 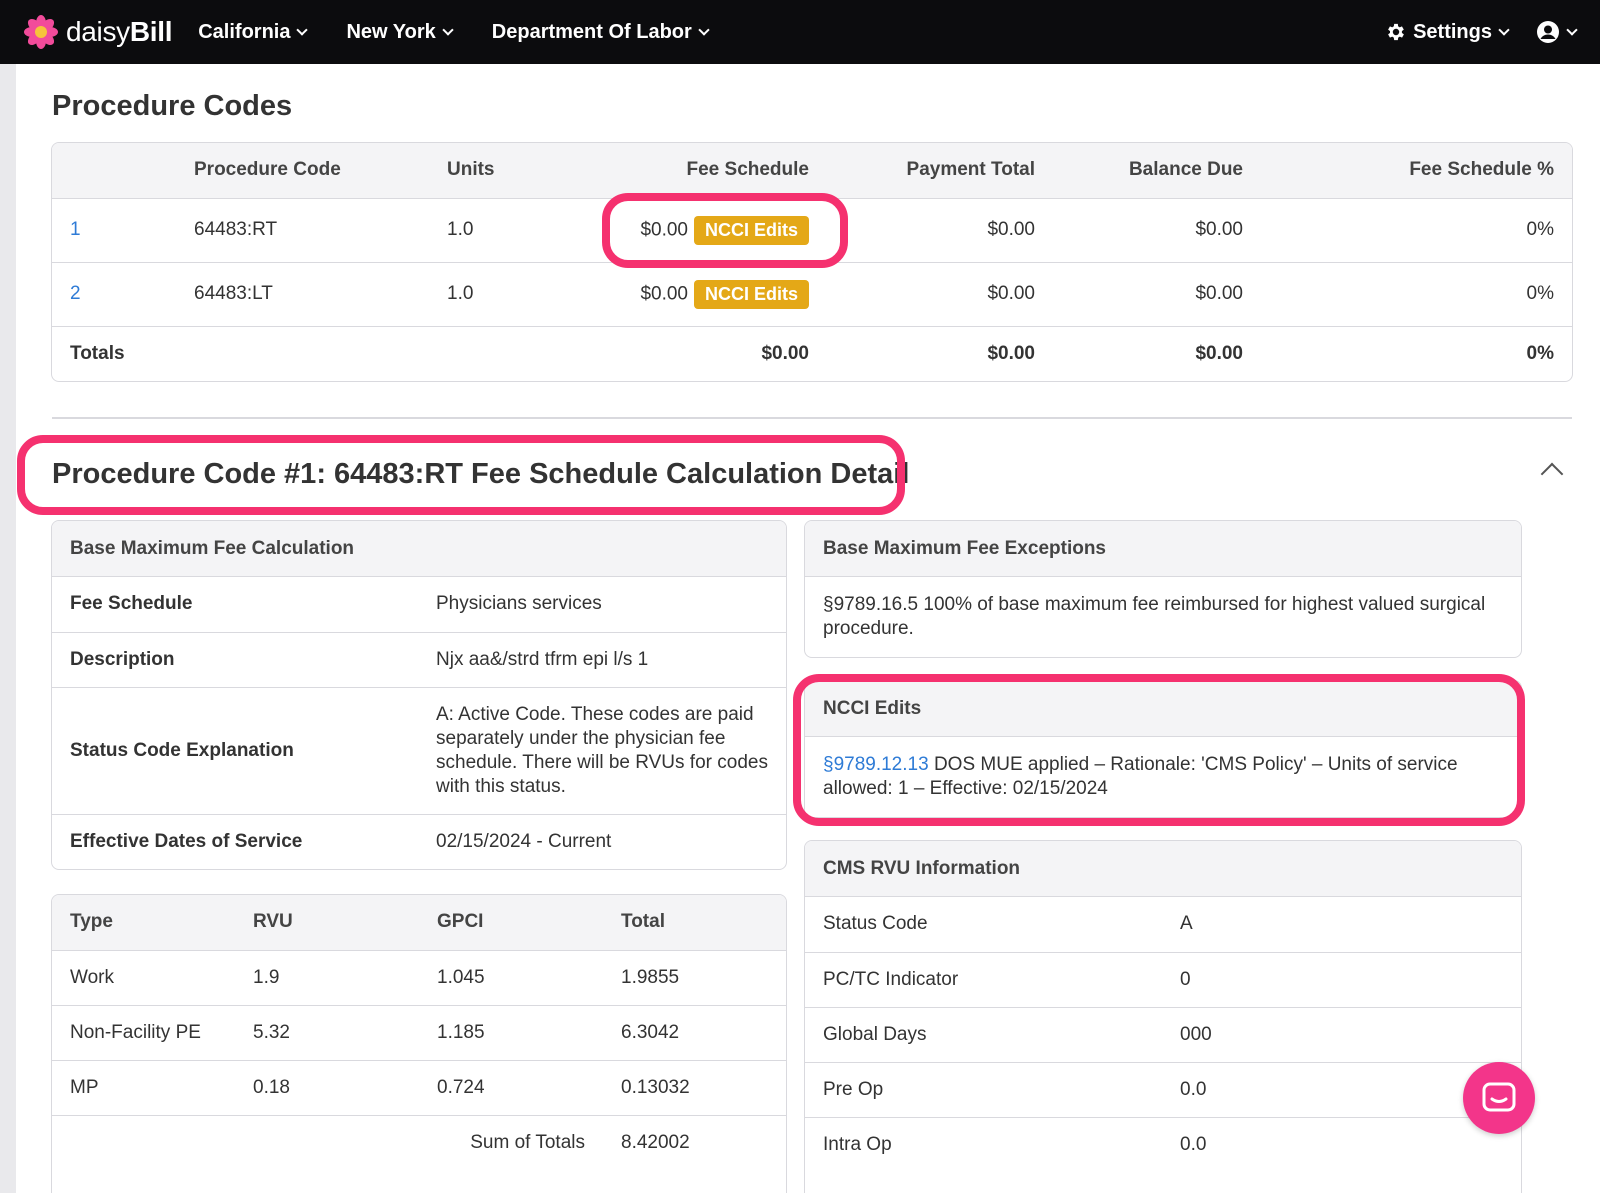 What do you see at coordinates (400, 32) in the screenshot?
I see `nav-new-york: New York` at bounding box center [400, 32].